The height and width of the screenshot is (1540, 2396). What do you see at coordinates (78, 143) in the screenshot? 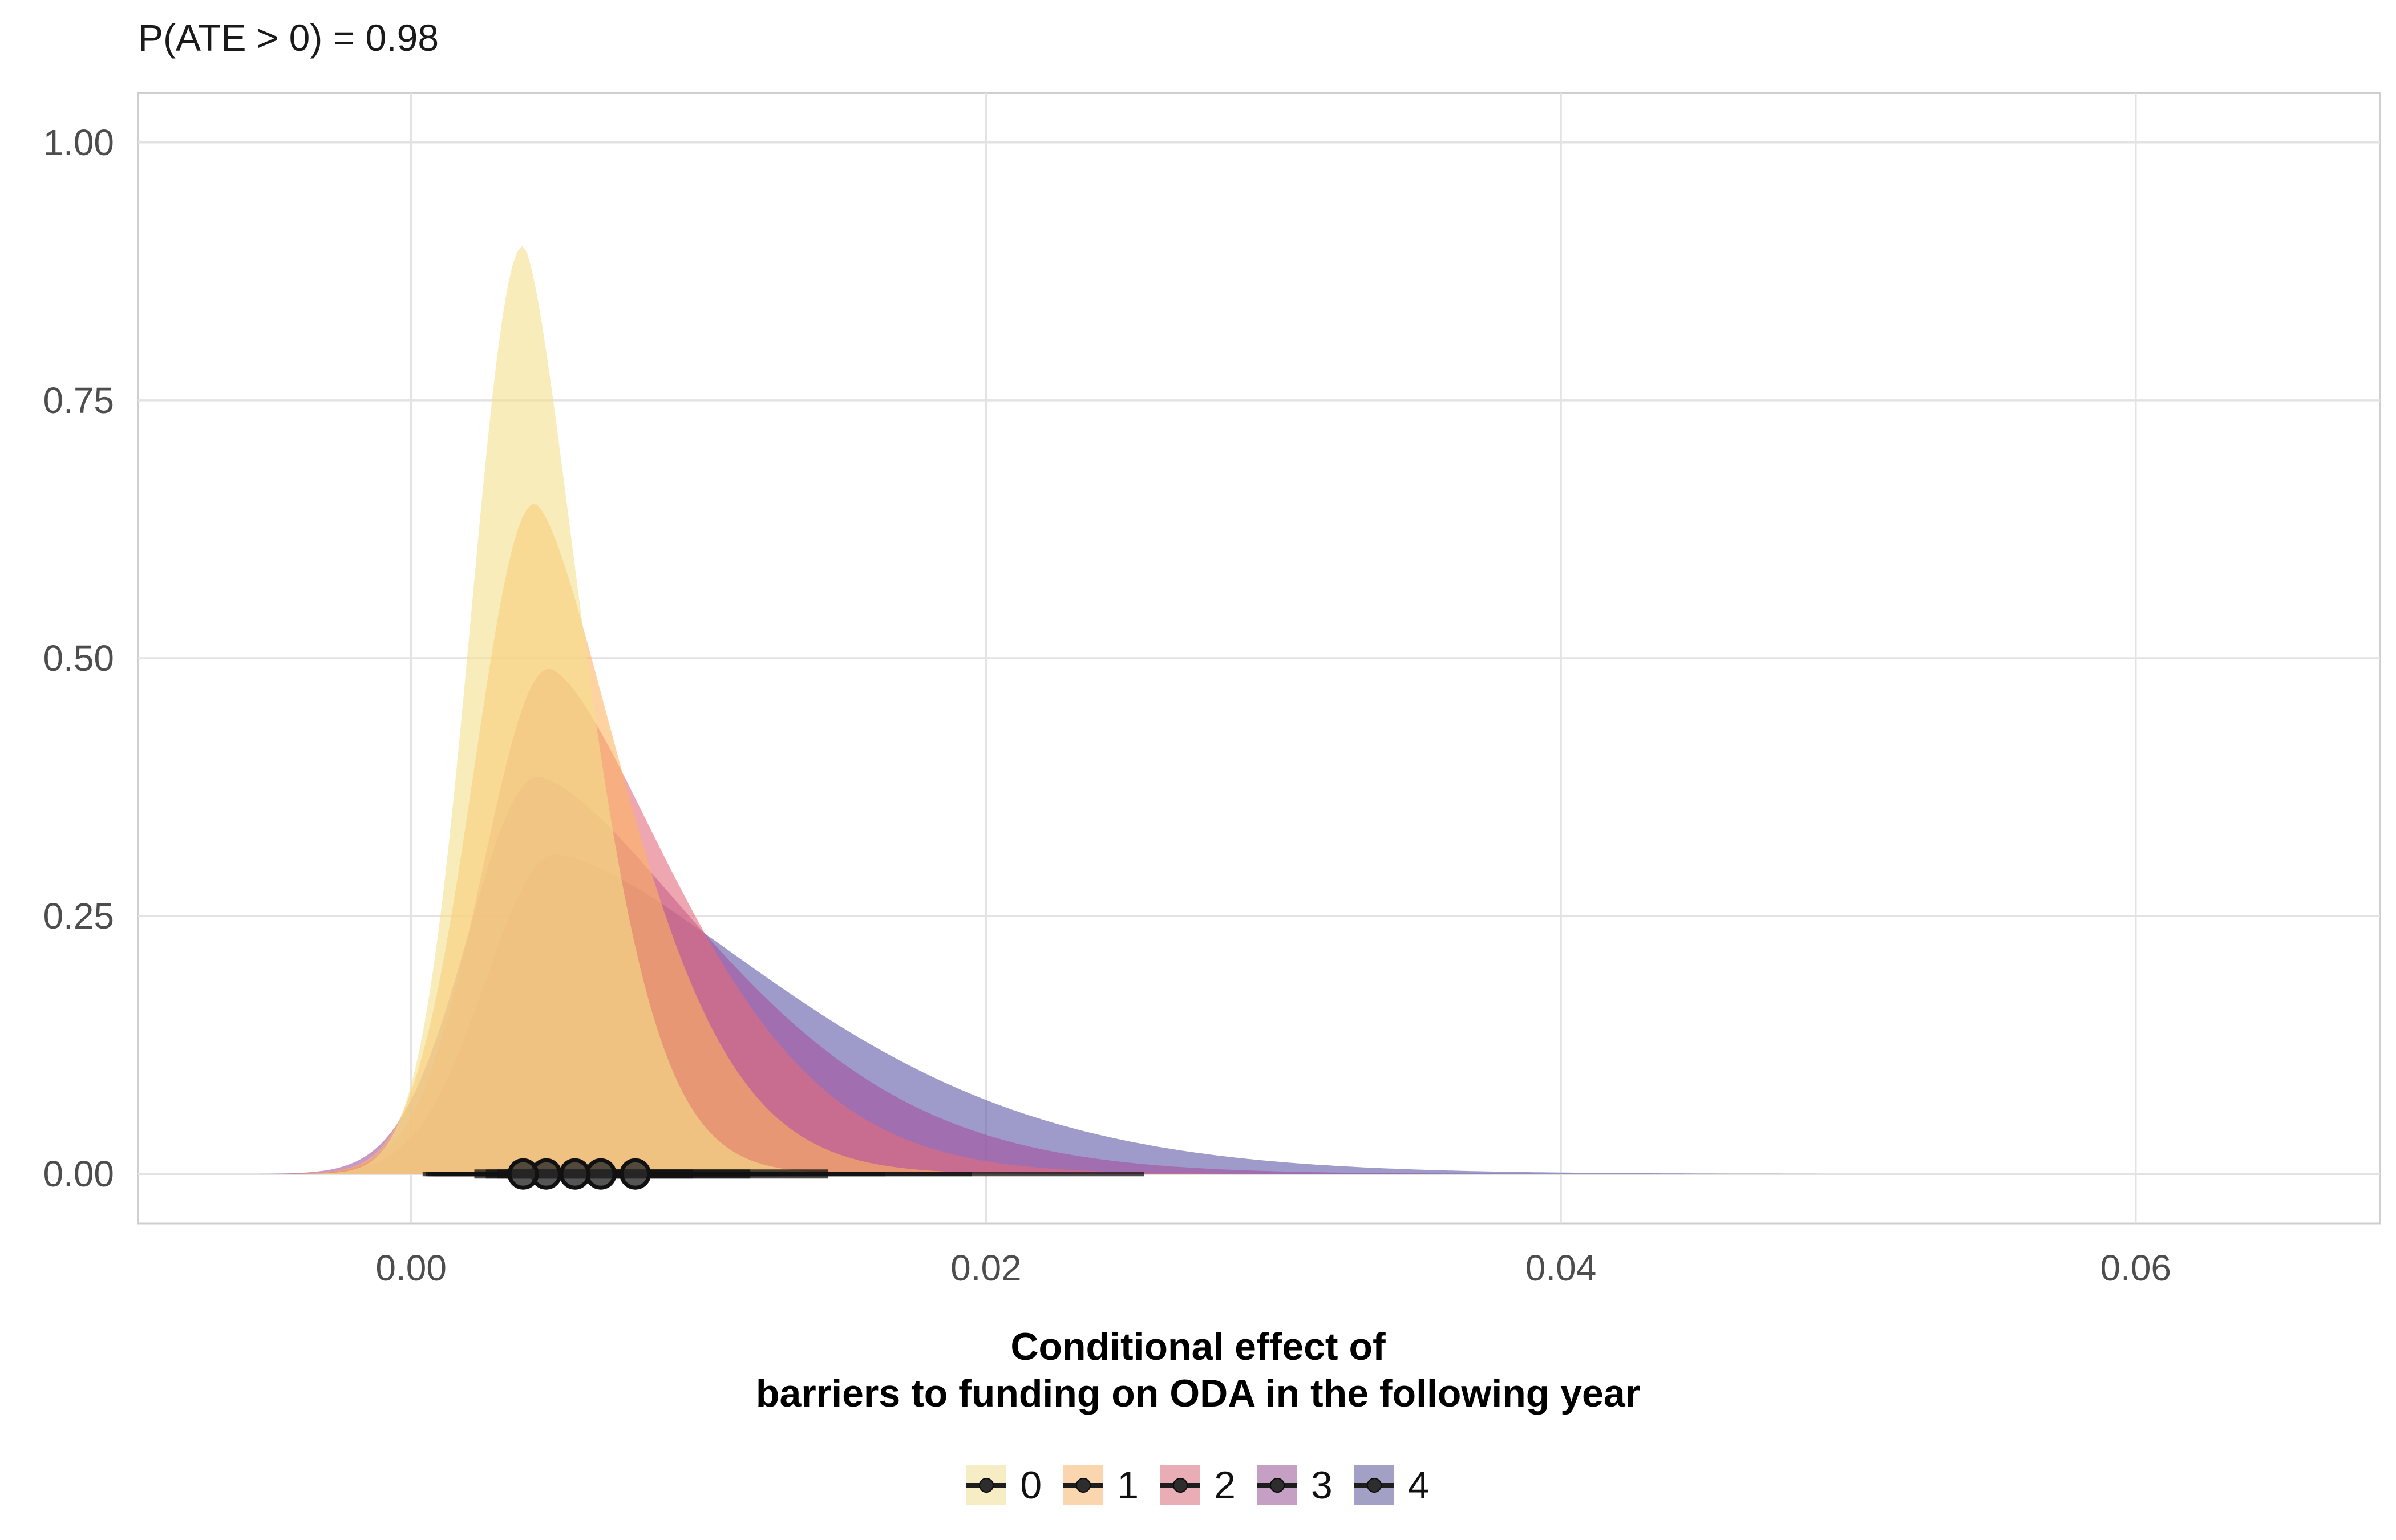
I see `y-tick-label: 1.00` at bounding box center [78, 143].